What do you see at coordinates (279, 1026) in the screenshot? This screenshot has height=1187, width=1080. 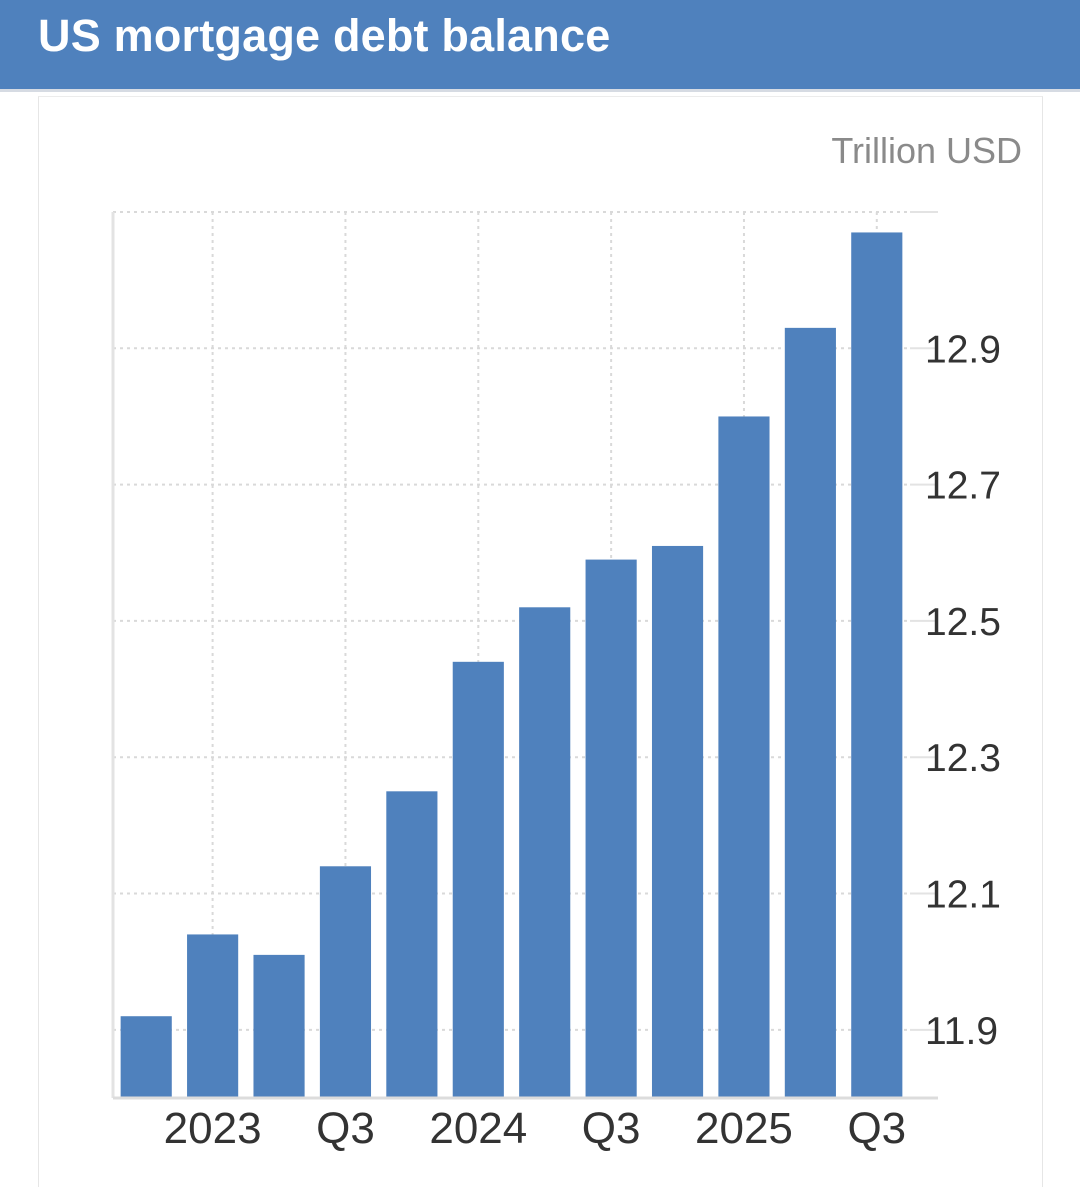 I see `bar-q2-2023` at bounding box center [279, 1026].